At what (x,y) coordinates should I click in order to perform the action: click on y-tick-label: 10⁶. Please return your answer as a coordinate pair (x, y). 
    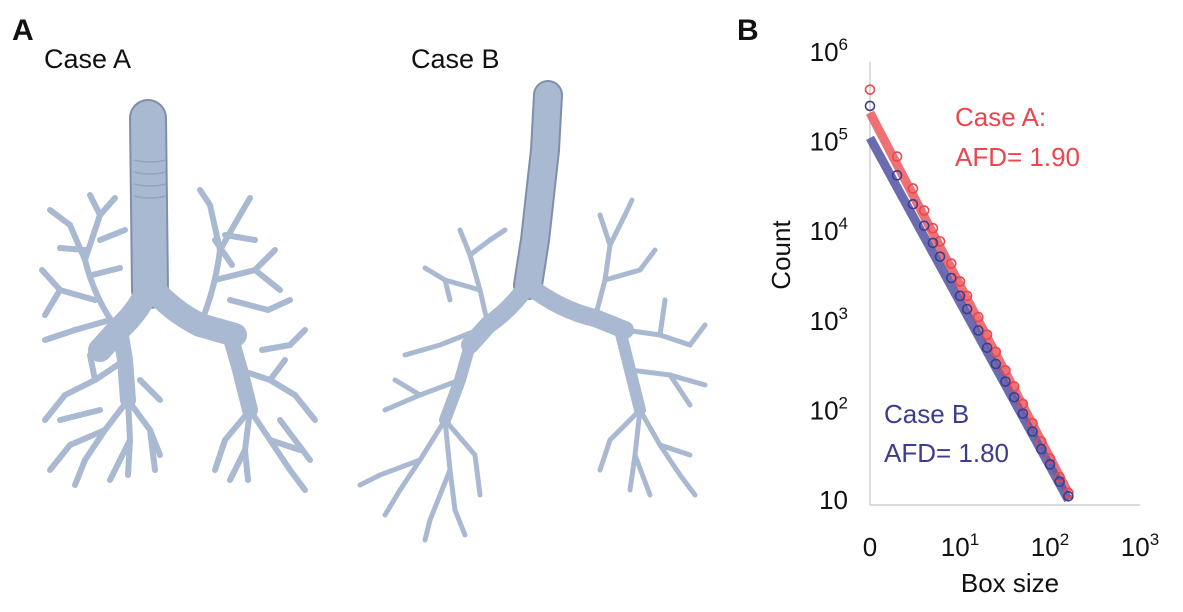
    Looking at the image, I should click on (829, 51).